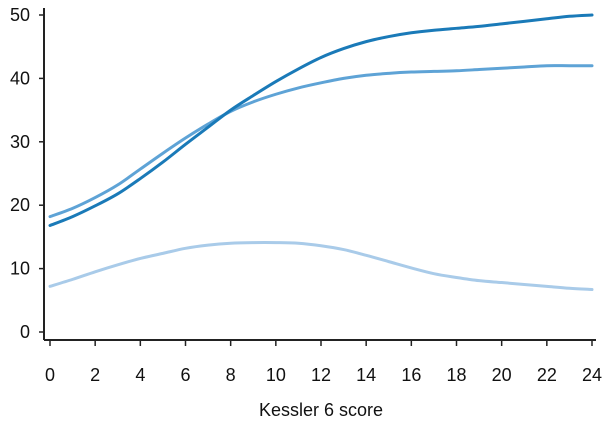 The width and height of the screenshot is (609, 423). What do you see at coordinates (25, 332) in the screenshot?
I see `y-tick-label: 0` at bounding box center [25, 332].